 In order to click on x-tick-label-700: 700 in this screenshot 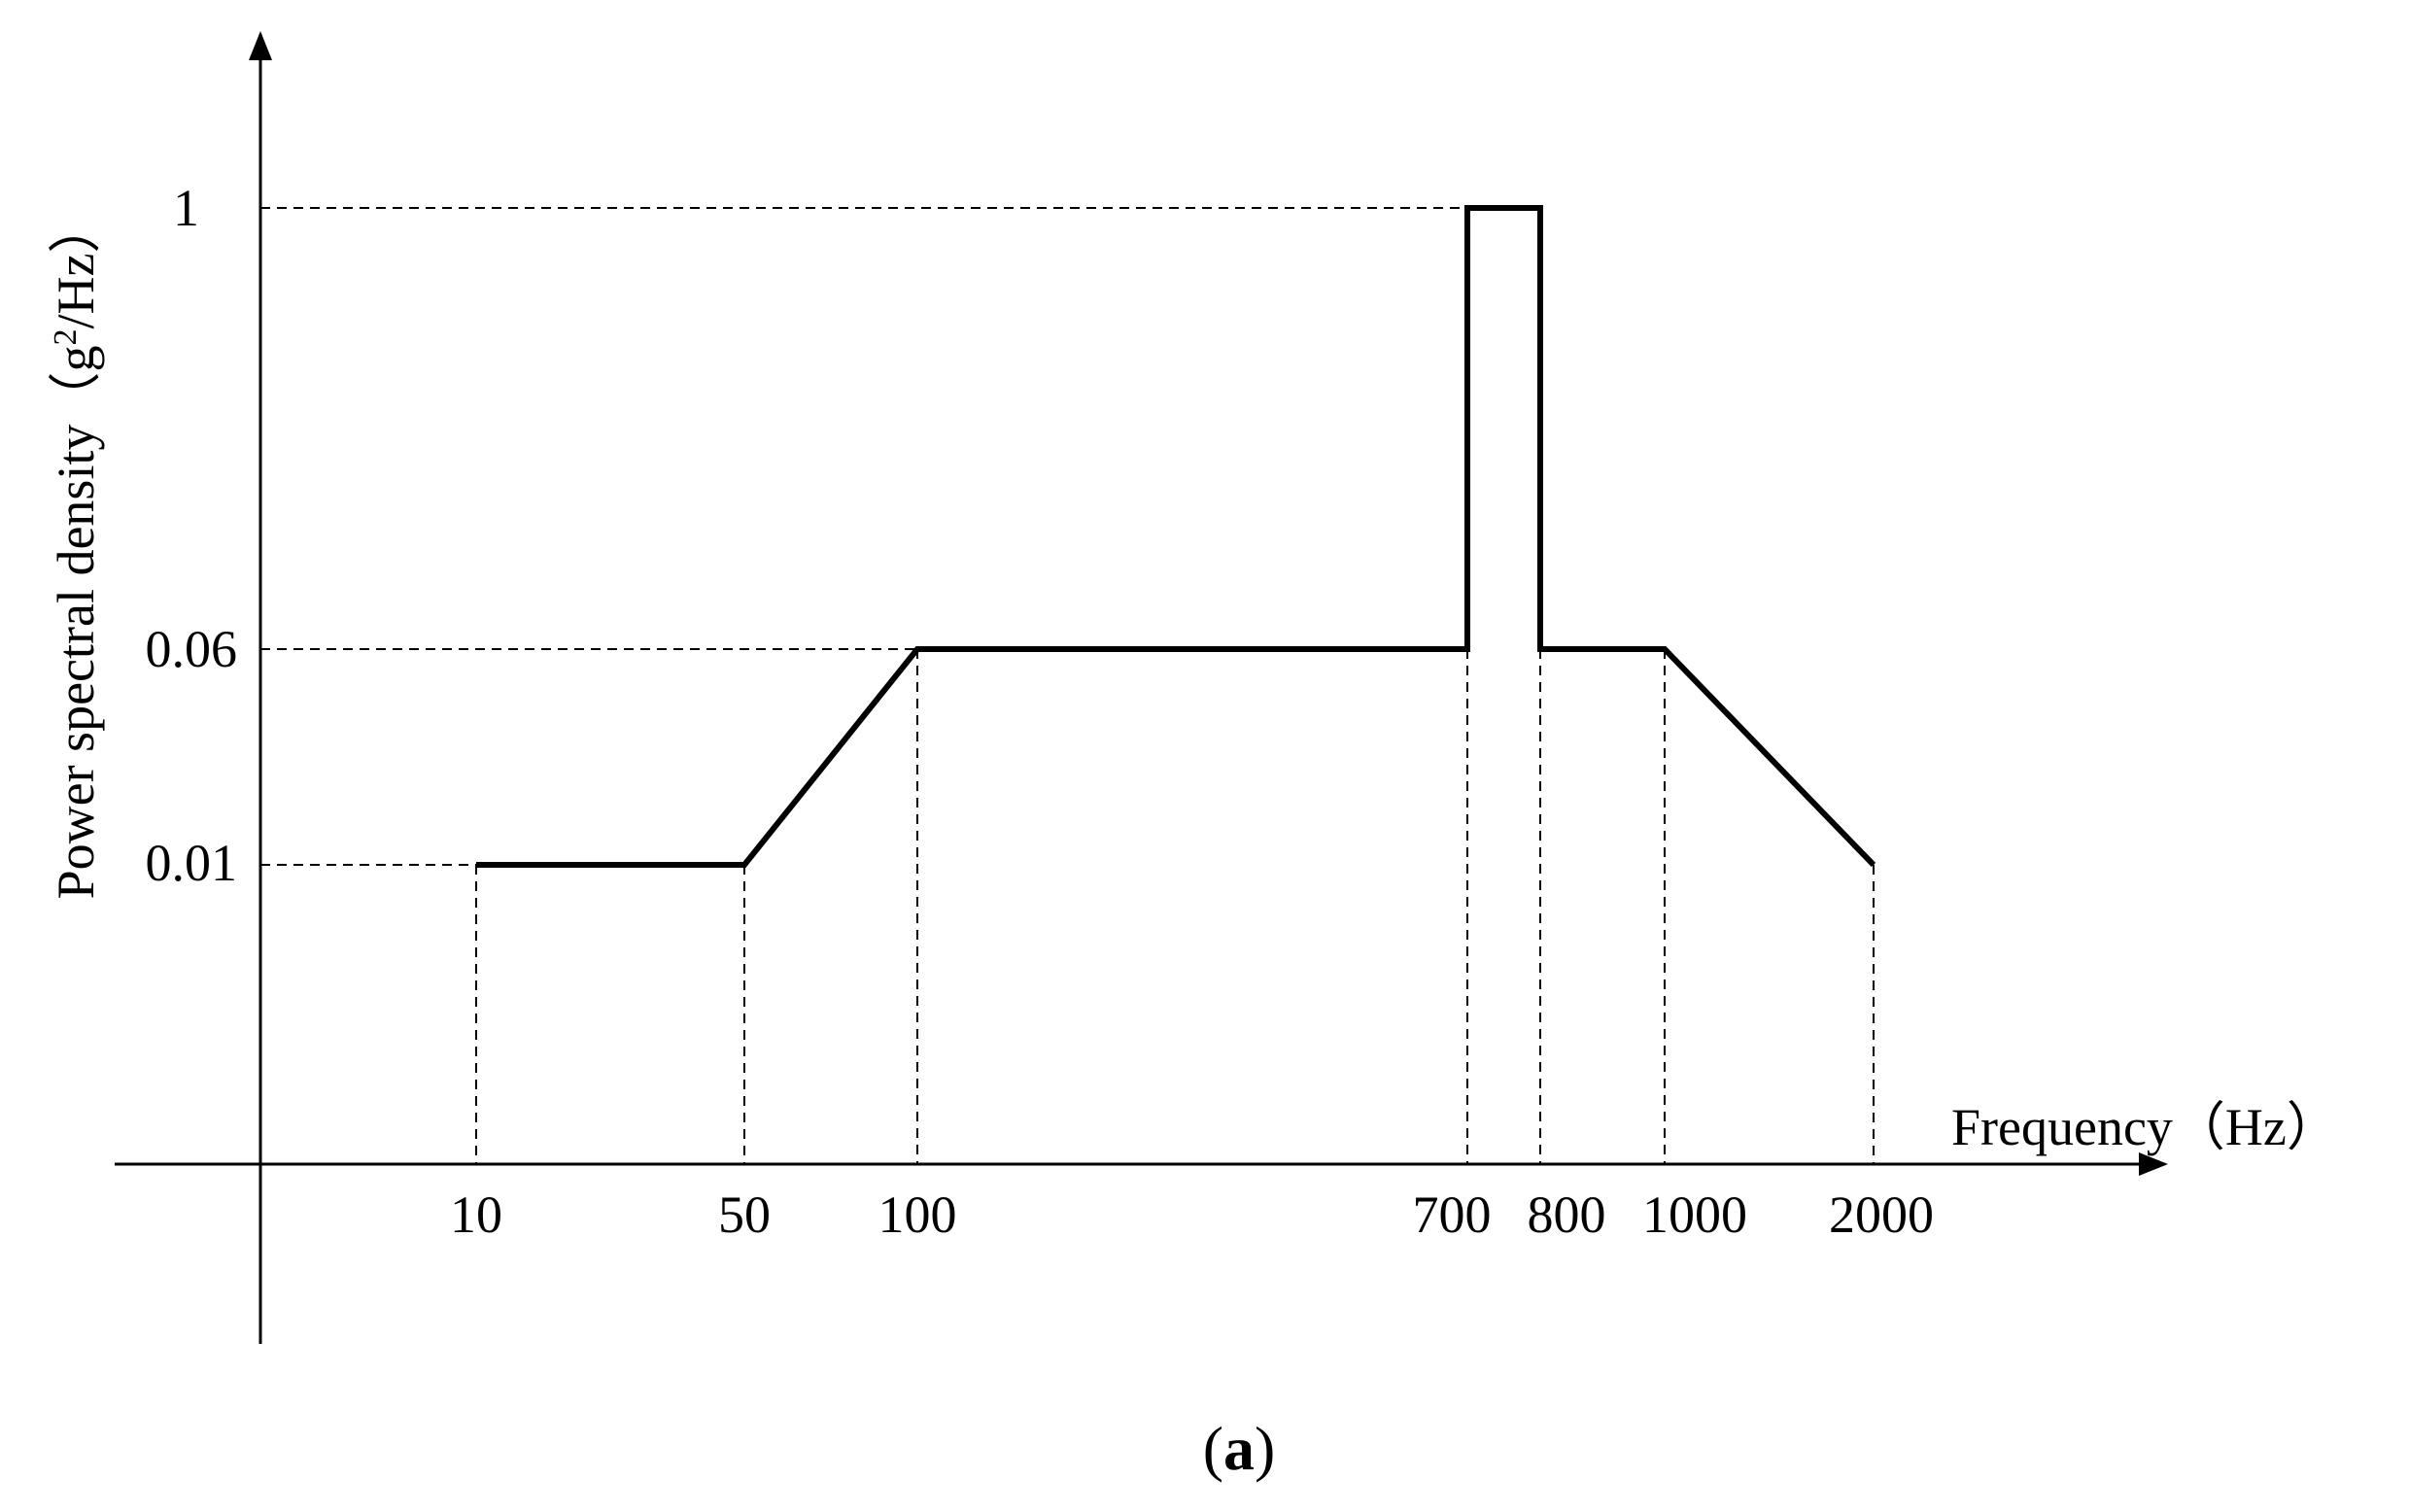, I will do `click(1452, 1215)`.